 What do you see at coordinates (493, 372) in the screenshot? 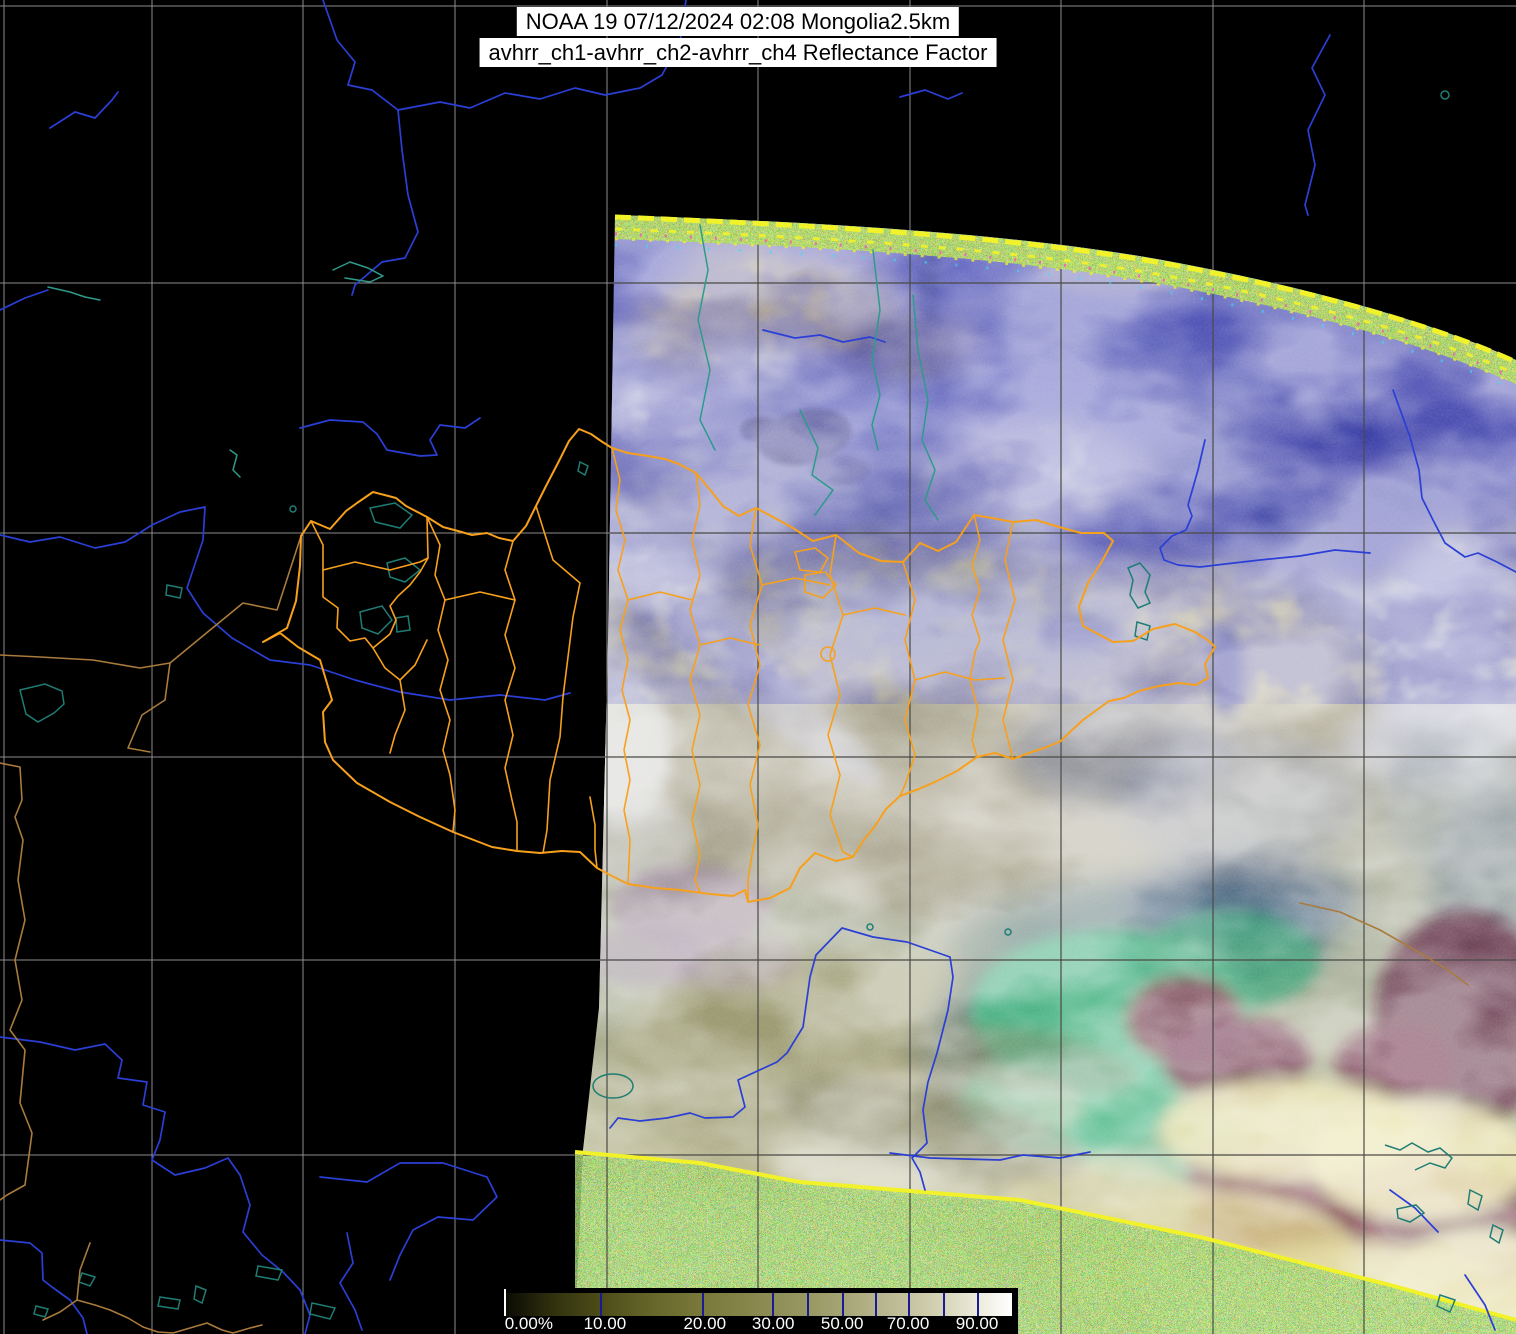
I see `rivers-teal` at bounding box center [493, 372].